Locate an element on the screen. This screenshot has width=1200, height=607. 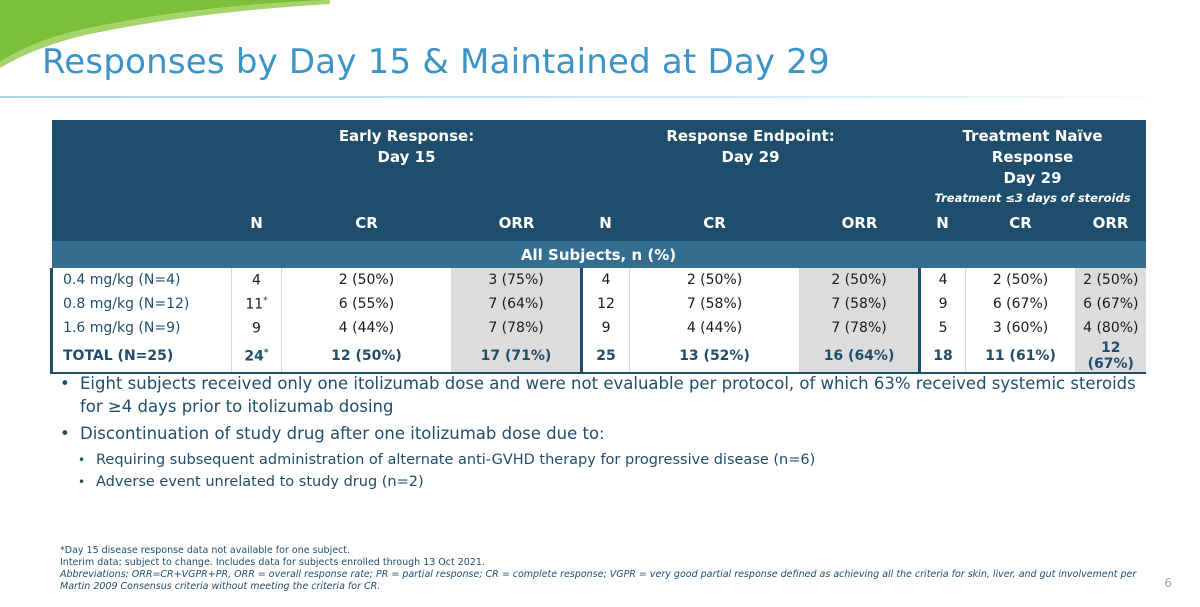
group-day: Day 15 is located at coordinates (406, 157).